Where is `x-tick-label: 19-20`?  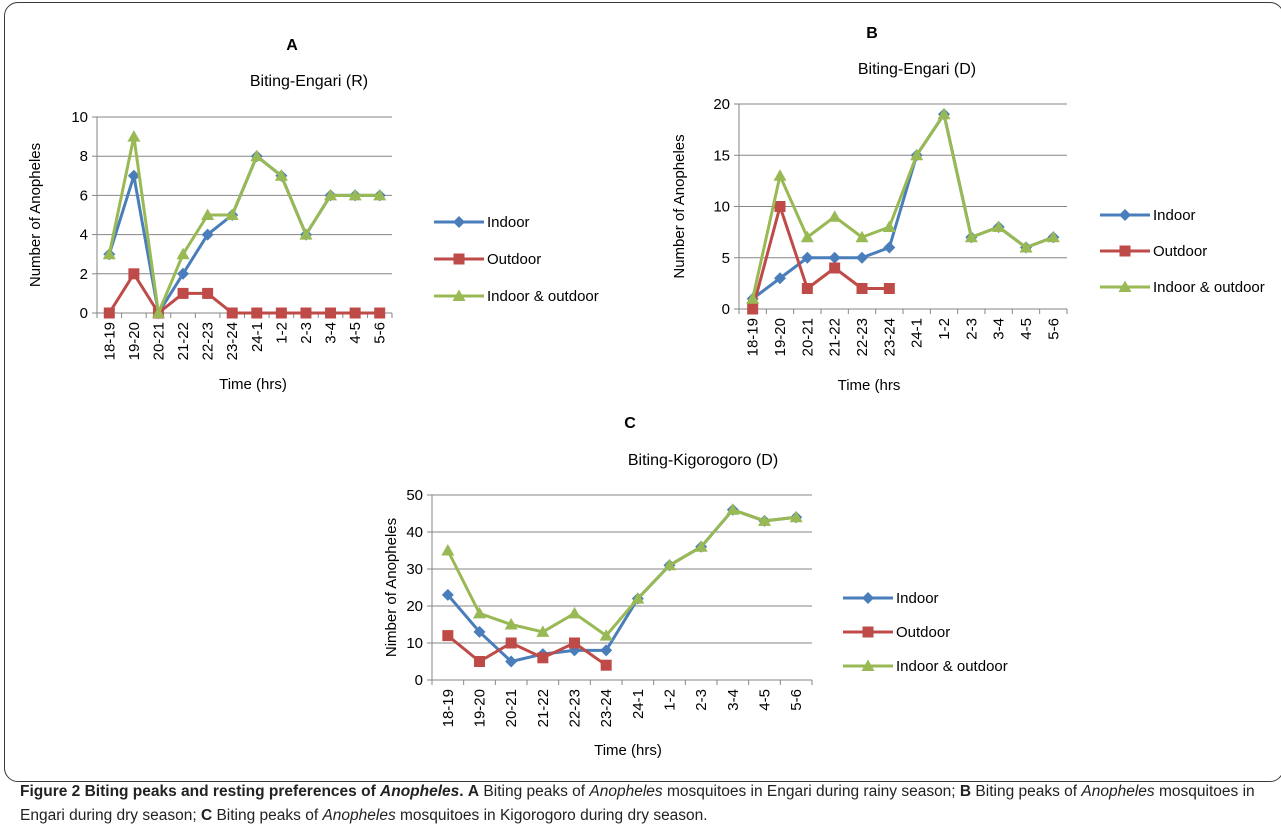
x-tick-label: 19-20 is located at coordinates (480, 708).